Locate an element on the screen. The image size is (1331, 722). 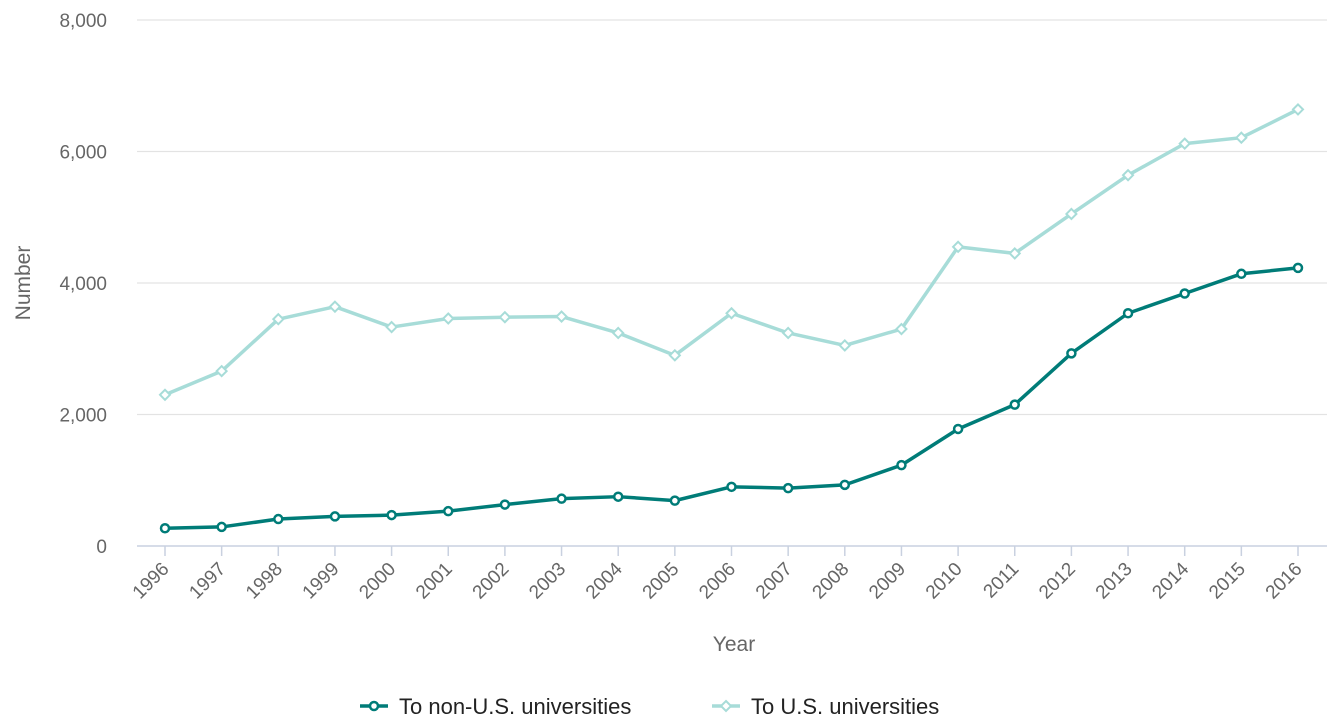
x-tick-label: 2003 is located at coordinates (547, 581).